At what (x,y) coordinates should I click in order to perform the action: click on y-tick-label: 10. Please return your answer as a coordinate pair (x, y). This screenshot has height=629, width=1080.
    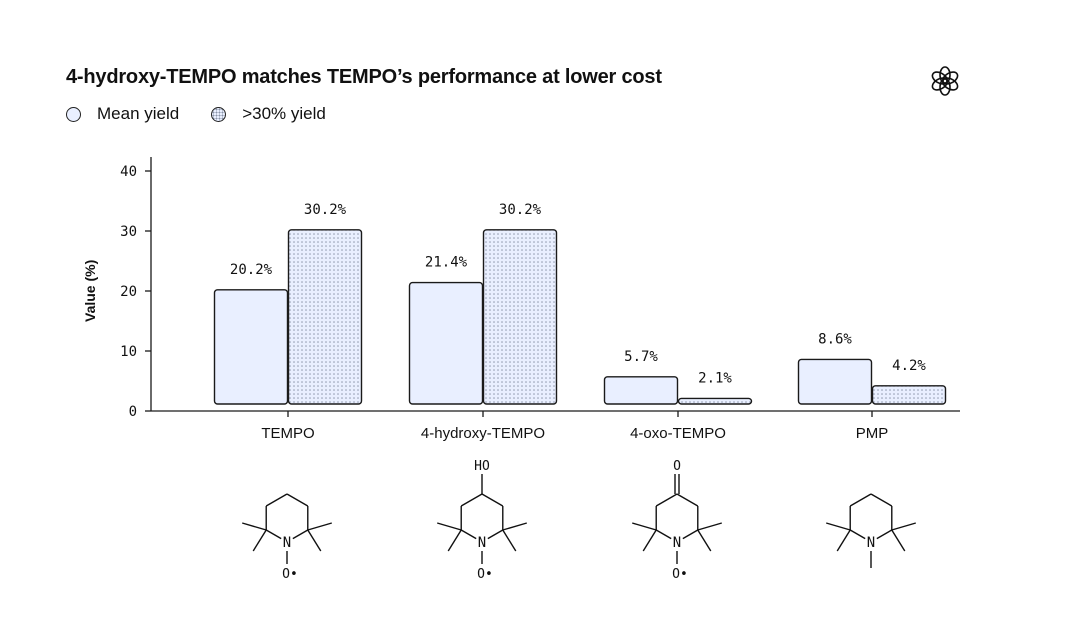
    Looking at the image, I should click on (128, 352).